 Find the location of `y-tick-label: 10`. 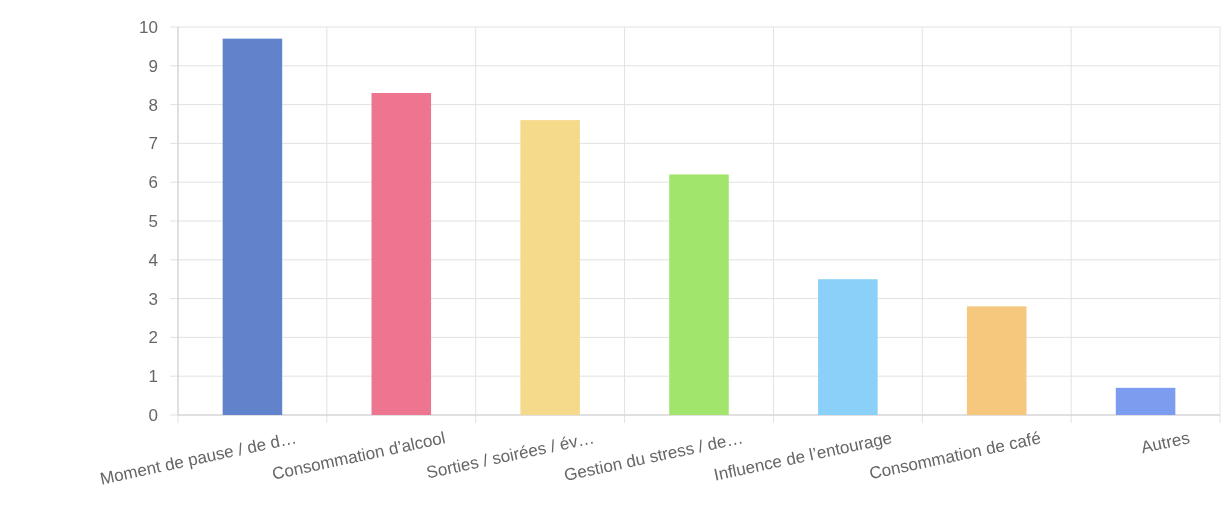

y-tick-label: 10 is located at coordinates (148, 27).